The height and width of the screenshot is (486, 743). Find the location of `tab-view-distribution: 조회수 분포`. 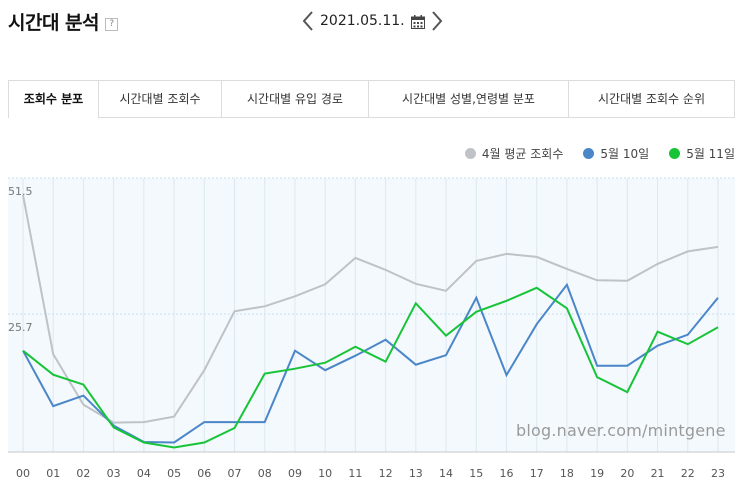

tab-view-distribution: 조회수 분포 is located at coordinates (54, 100).